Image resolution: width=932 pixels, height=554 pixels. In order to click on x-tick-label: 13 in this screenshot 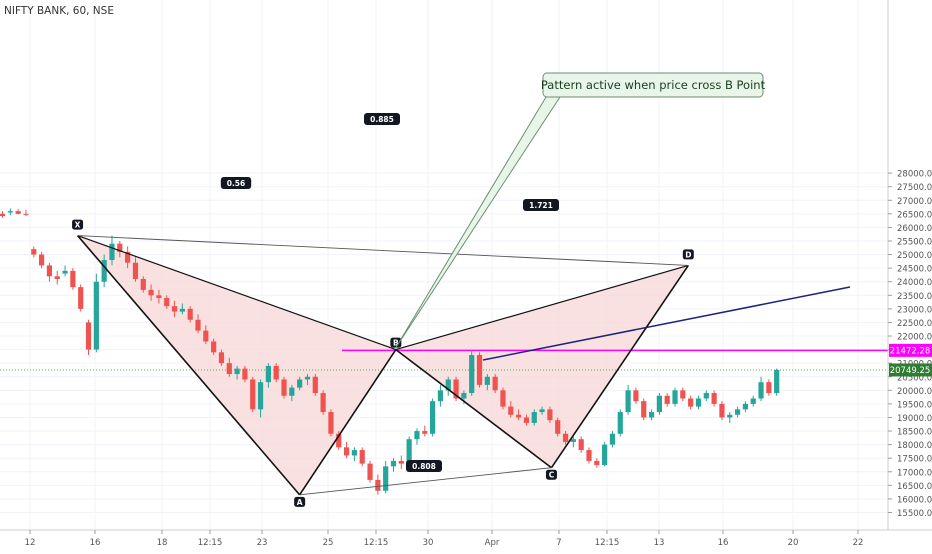, I will do `click(659, 543)`.